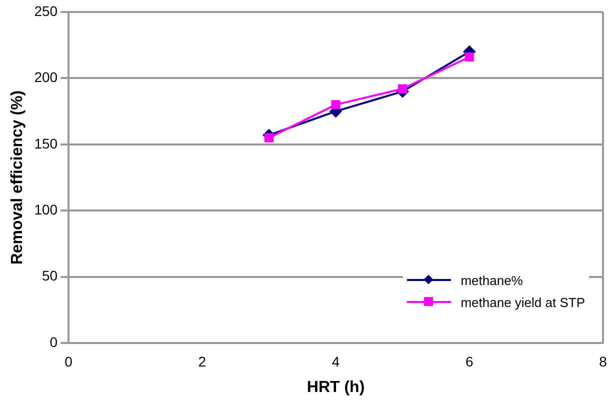  I want to click on x-tick-label: 6, so click(469, 361).